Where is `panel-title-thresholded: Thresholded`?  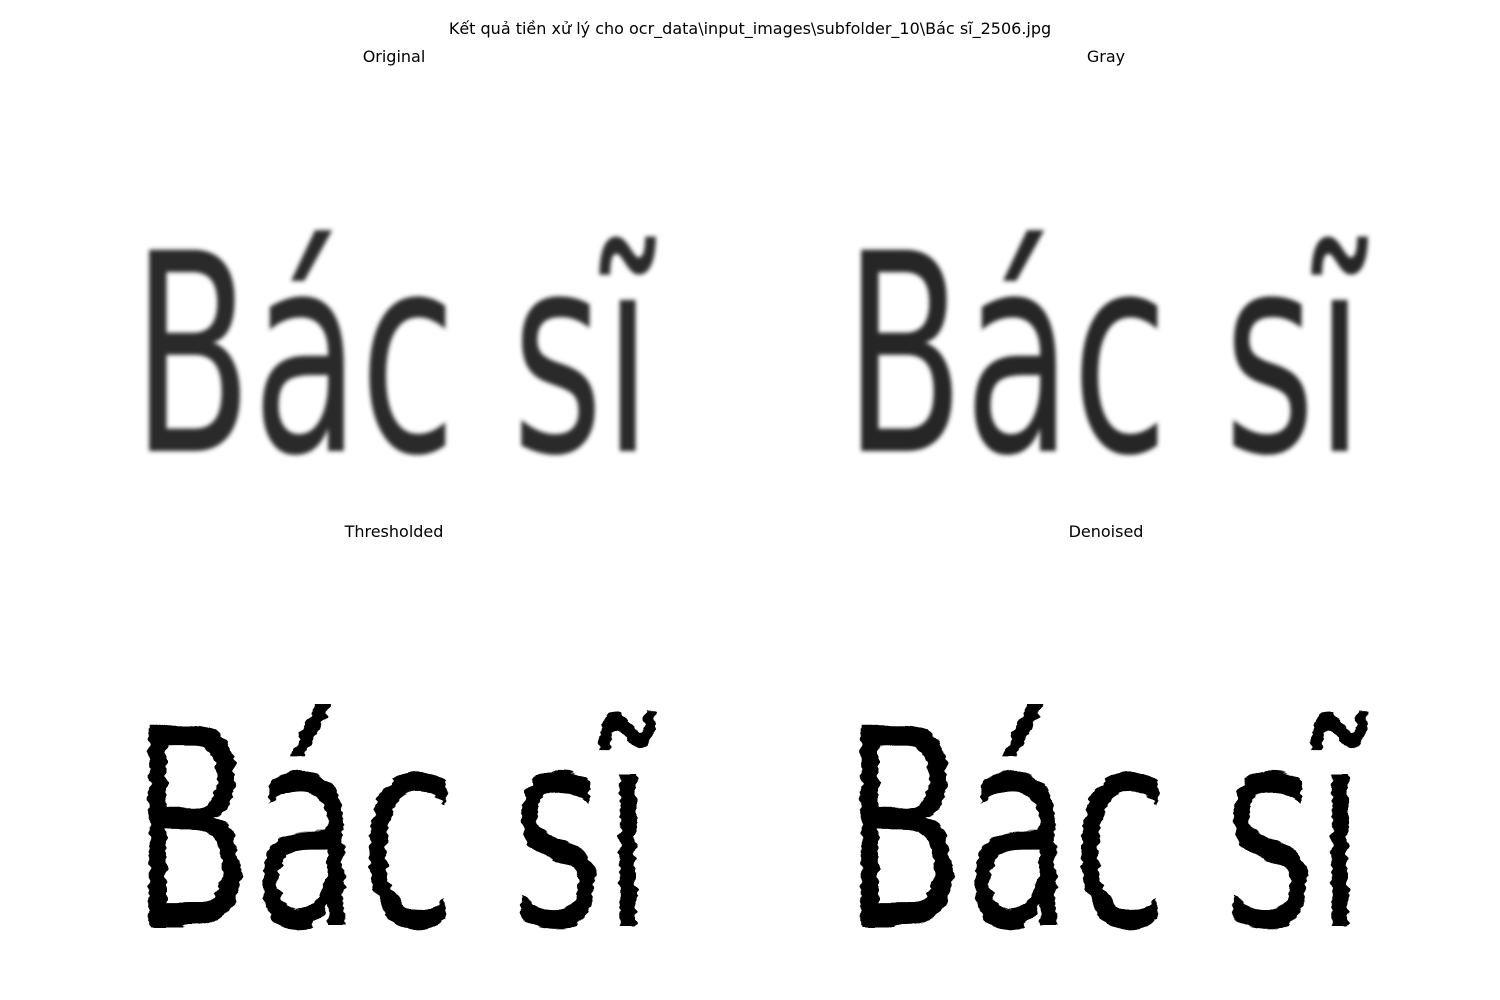 panel-title-thresholded: Thresholded is located at coordinates (394, 531).